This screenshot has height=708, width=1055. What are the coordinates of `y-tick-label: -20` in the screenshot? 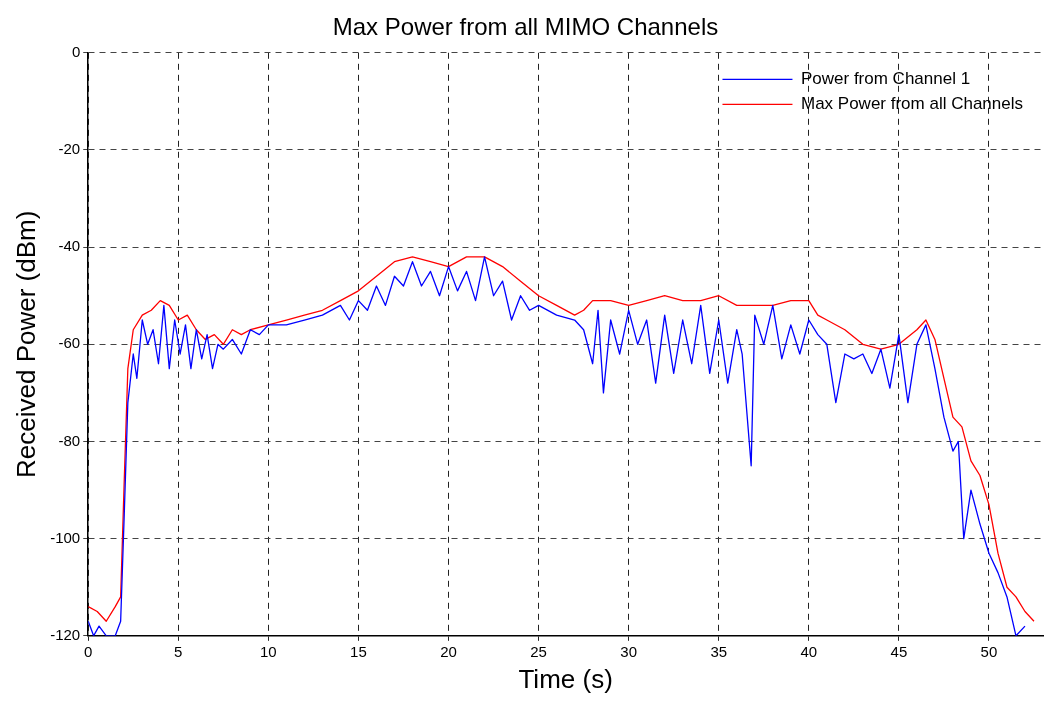 It's located at (69, 149).